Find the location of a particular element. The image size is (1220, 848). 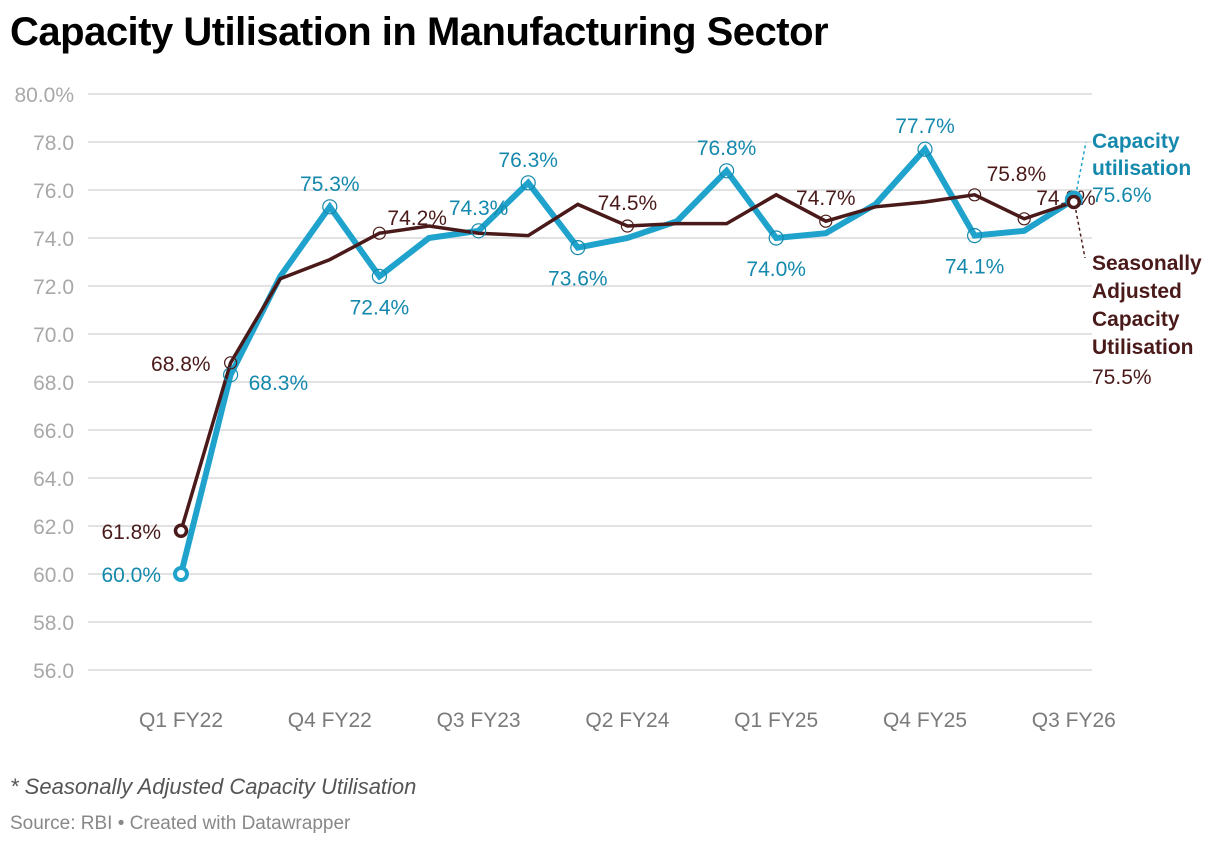

data-label: 74.7% is located at coordinates (826, 198).